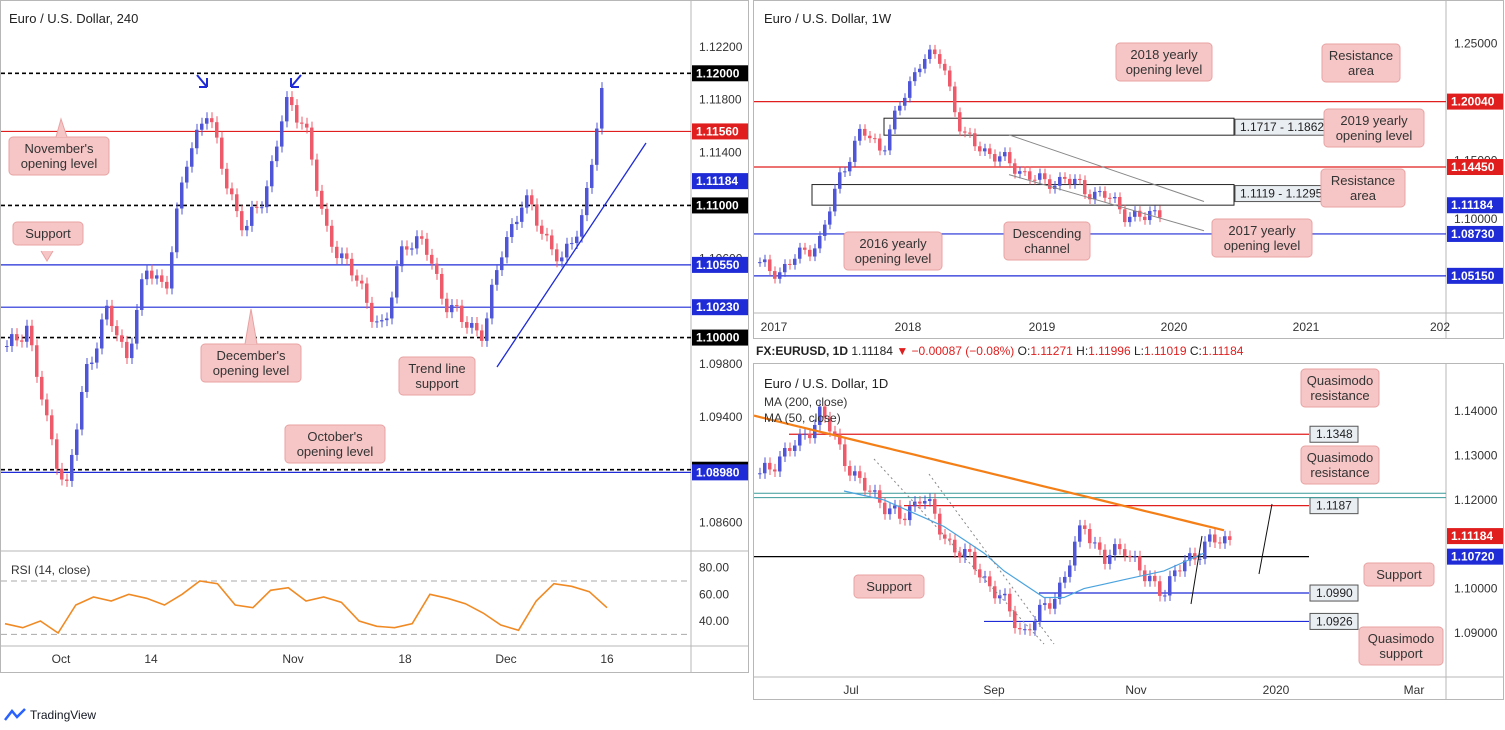  What do you see at coordinates (59, 148) in the screenshot?
I see `h4-annotation-nov: November's` at bounding box center [59, 148].